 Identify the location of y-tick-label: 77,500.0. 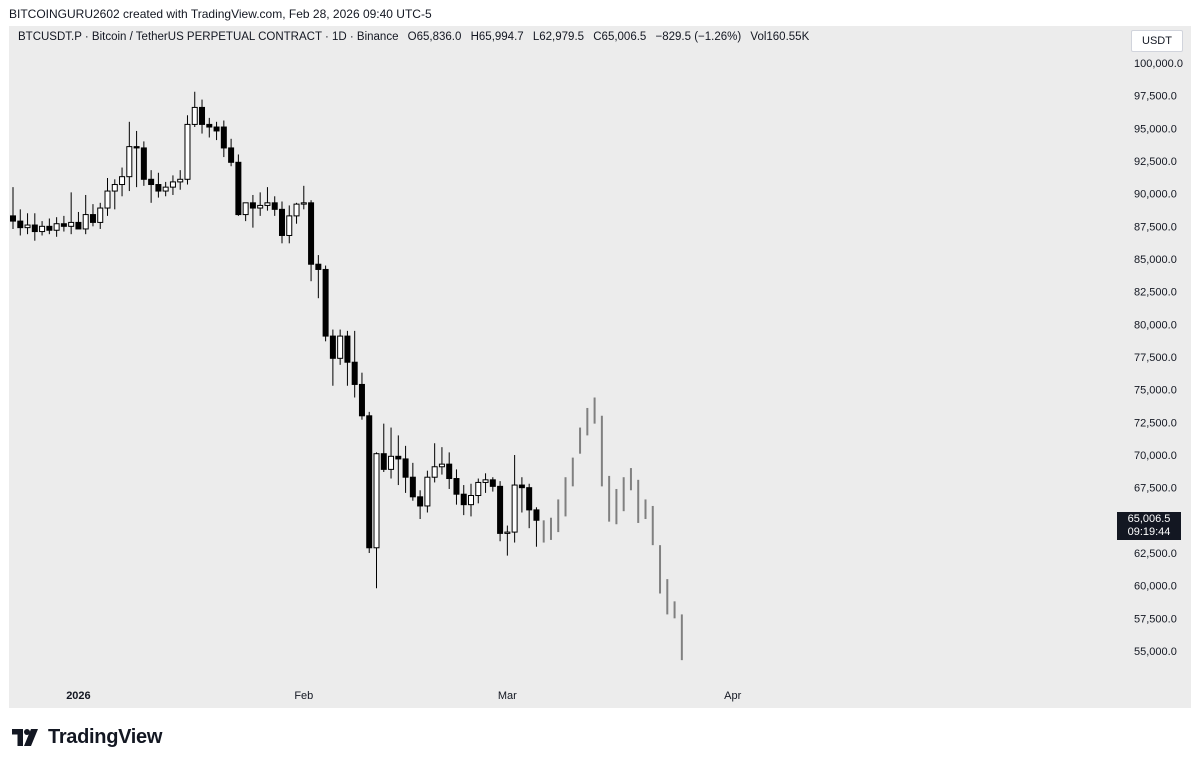
(1155, 358).